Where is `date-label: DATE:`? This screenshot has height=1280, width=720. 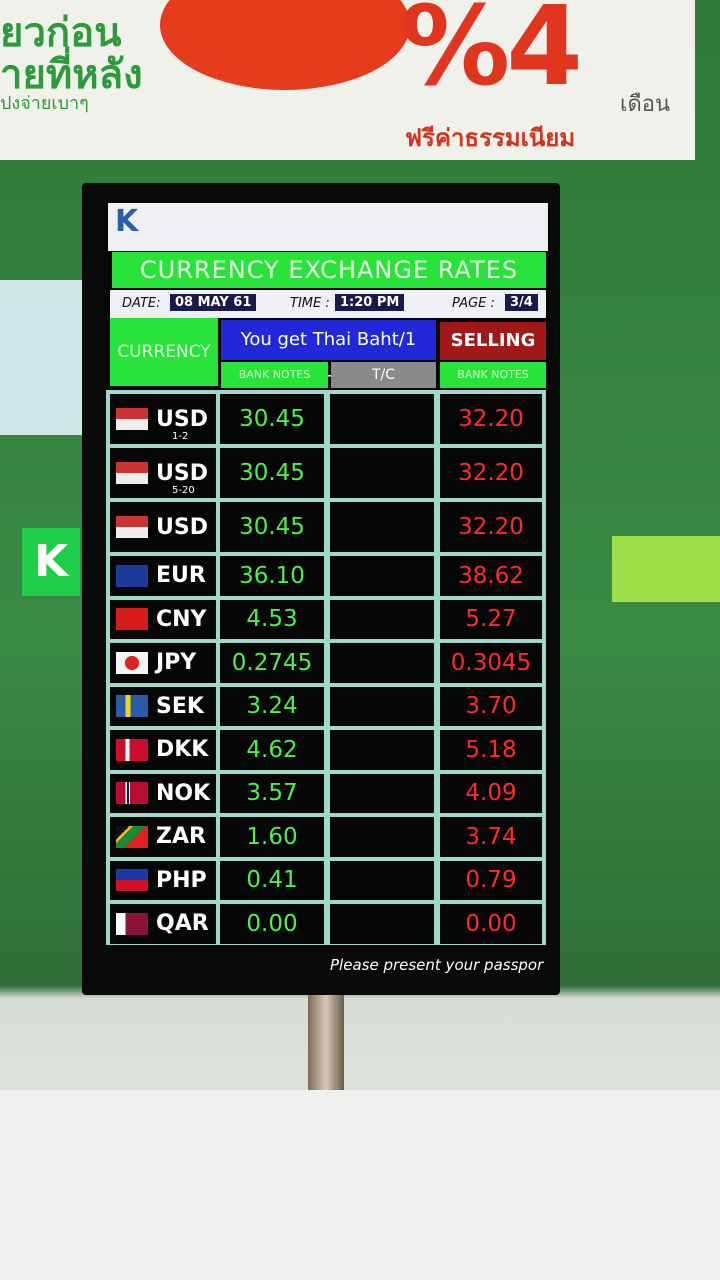 date-label: DATE: is located at coordinates (141, 303).